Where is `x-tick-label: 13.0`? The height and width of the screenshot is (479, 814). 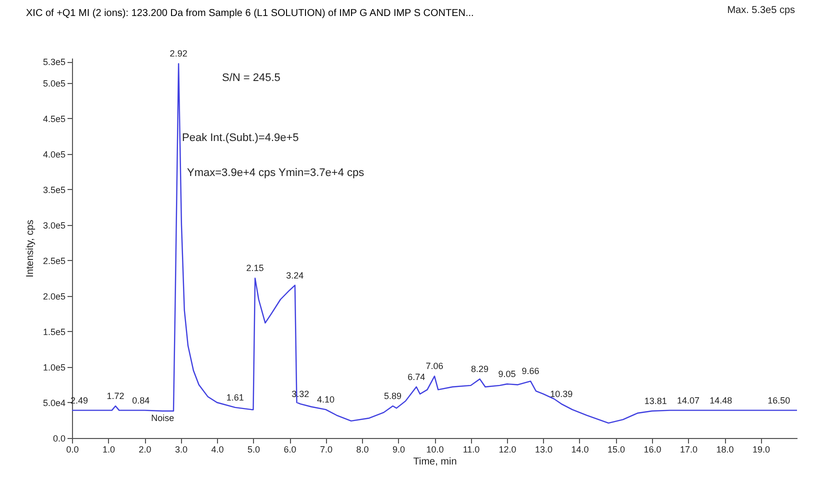
x-tick-label: 13.0 is located at coordinates (543, 449).